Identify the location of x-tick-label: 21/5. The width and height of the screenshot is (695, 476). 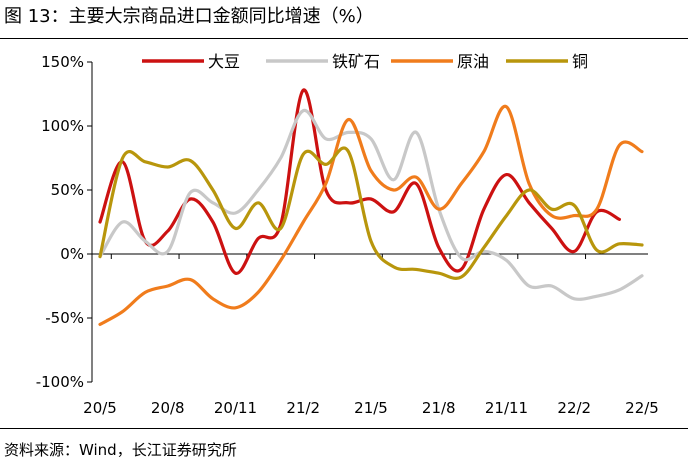
(371, 408).